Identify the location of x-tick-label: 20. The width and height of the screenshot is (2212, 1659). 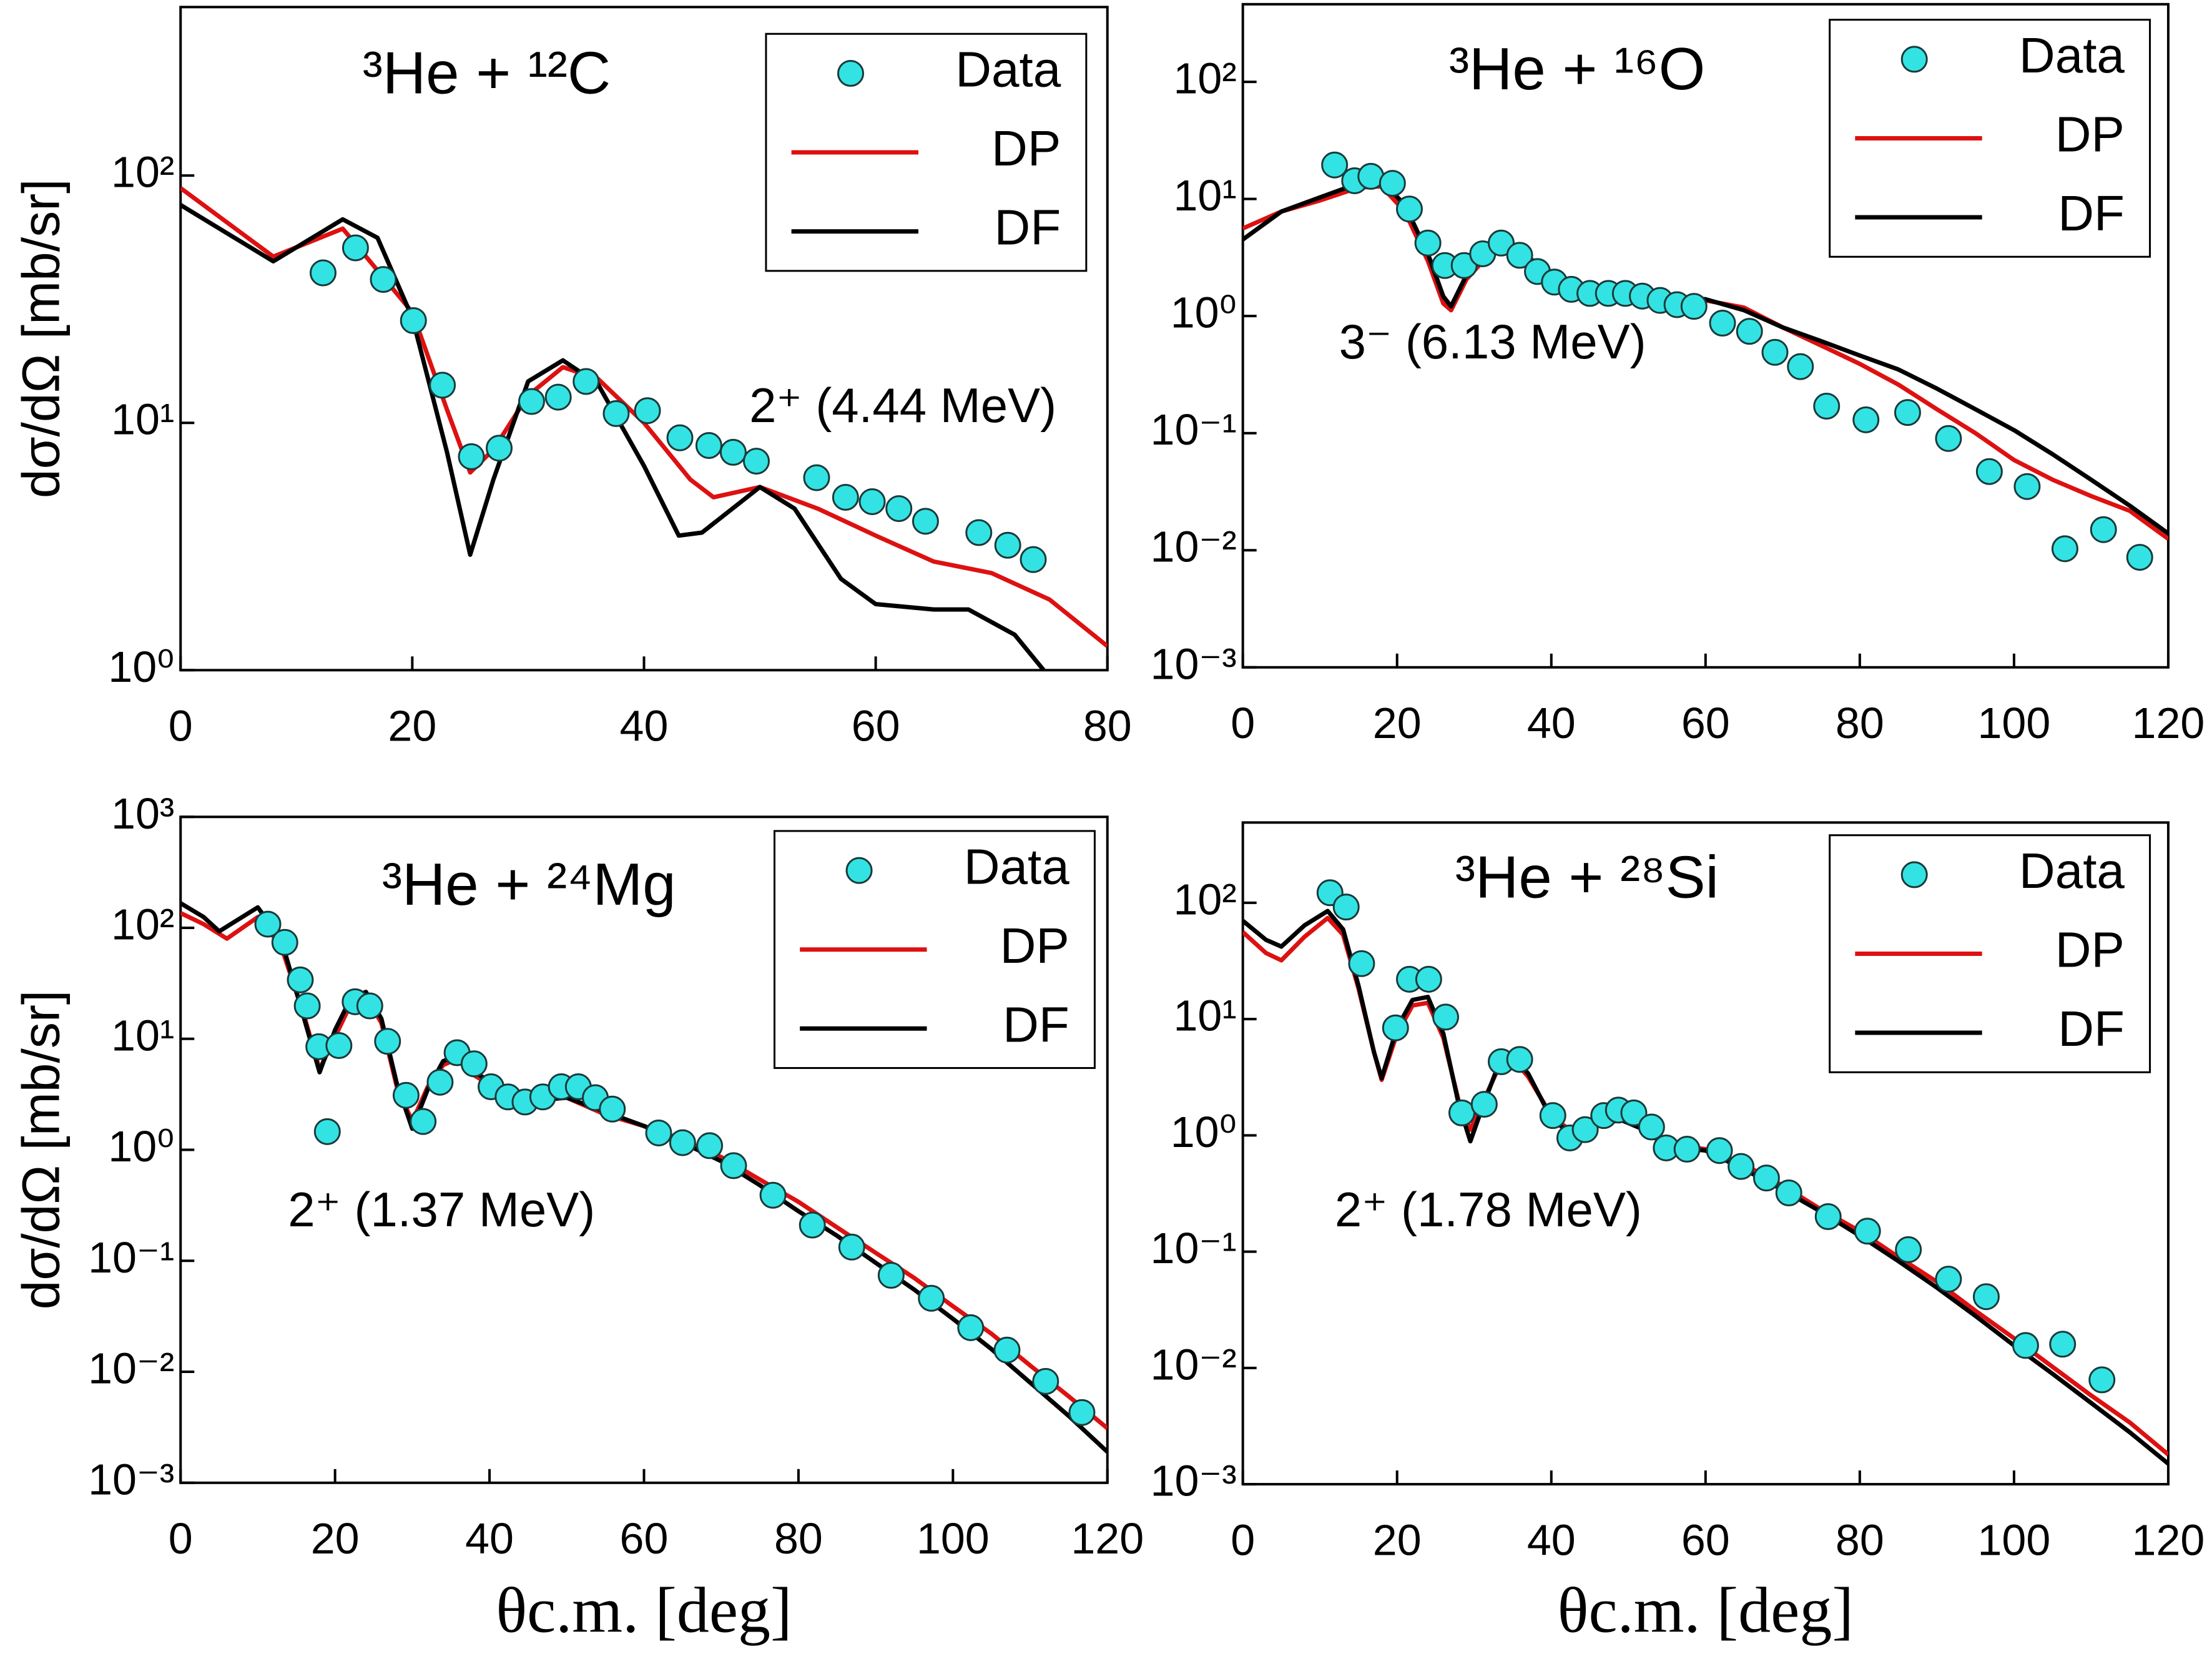
(1397, 723).